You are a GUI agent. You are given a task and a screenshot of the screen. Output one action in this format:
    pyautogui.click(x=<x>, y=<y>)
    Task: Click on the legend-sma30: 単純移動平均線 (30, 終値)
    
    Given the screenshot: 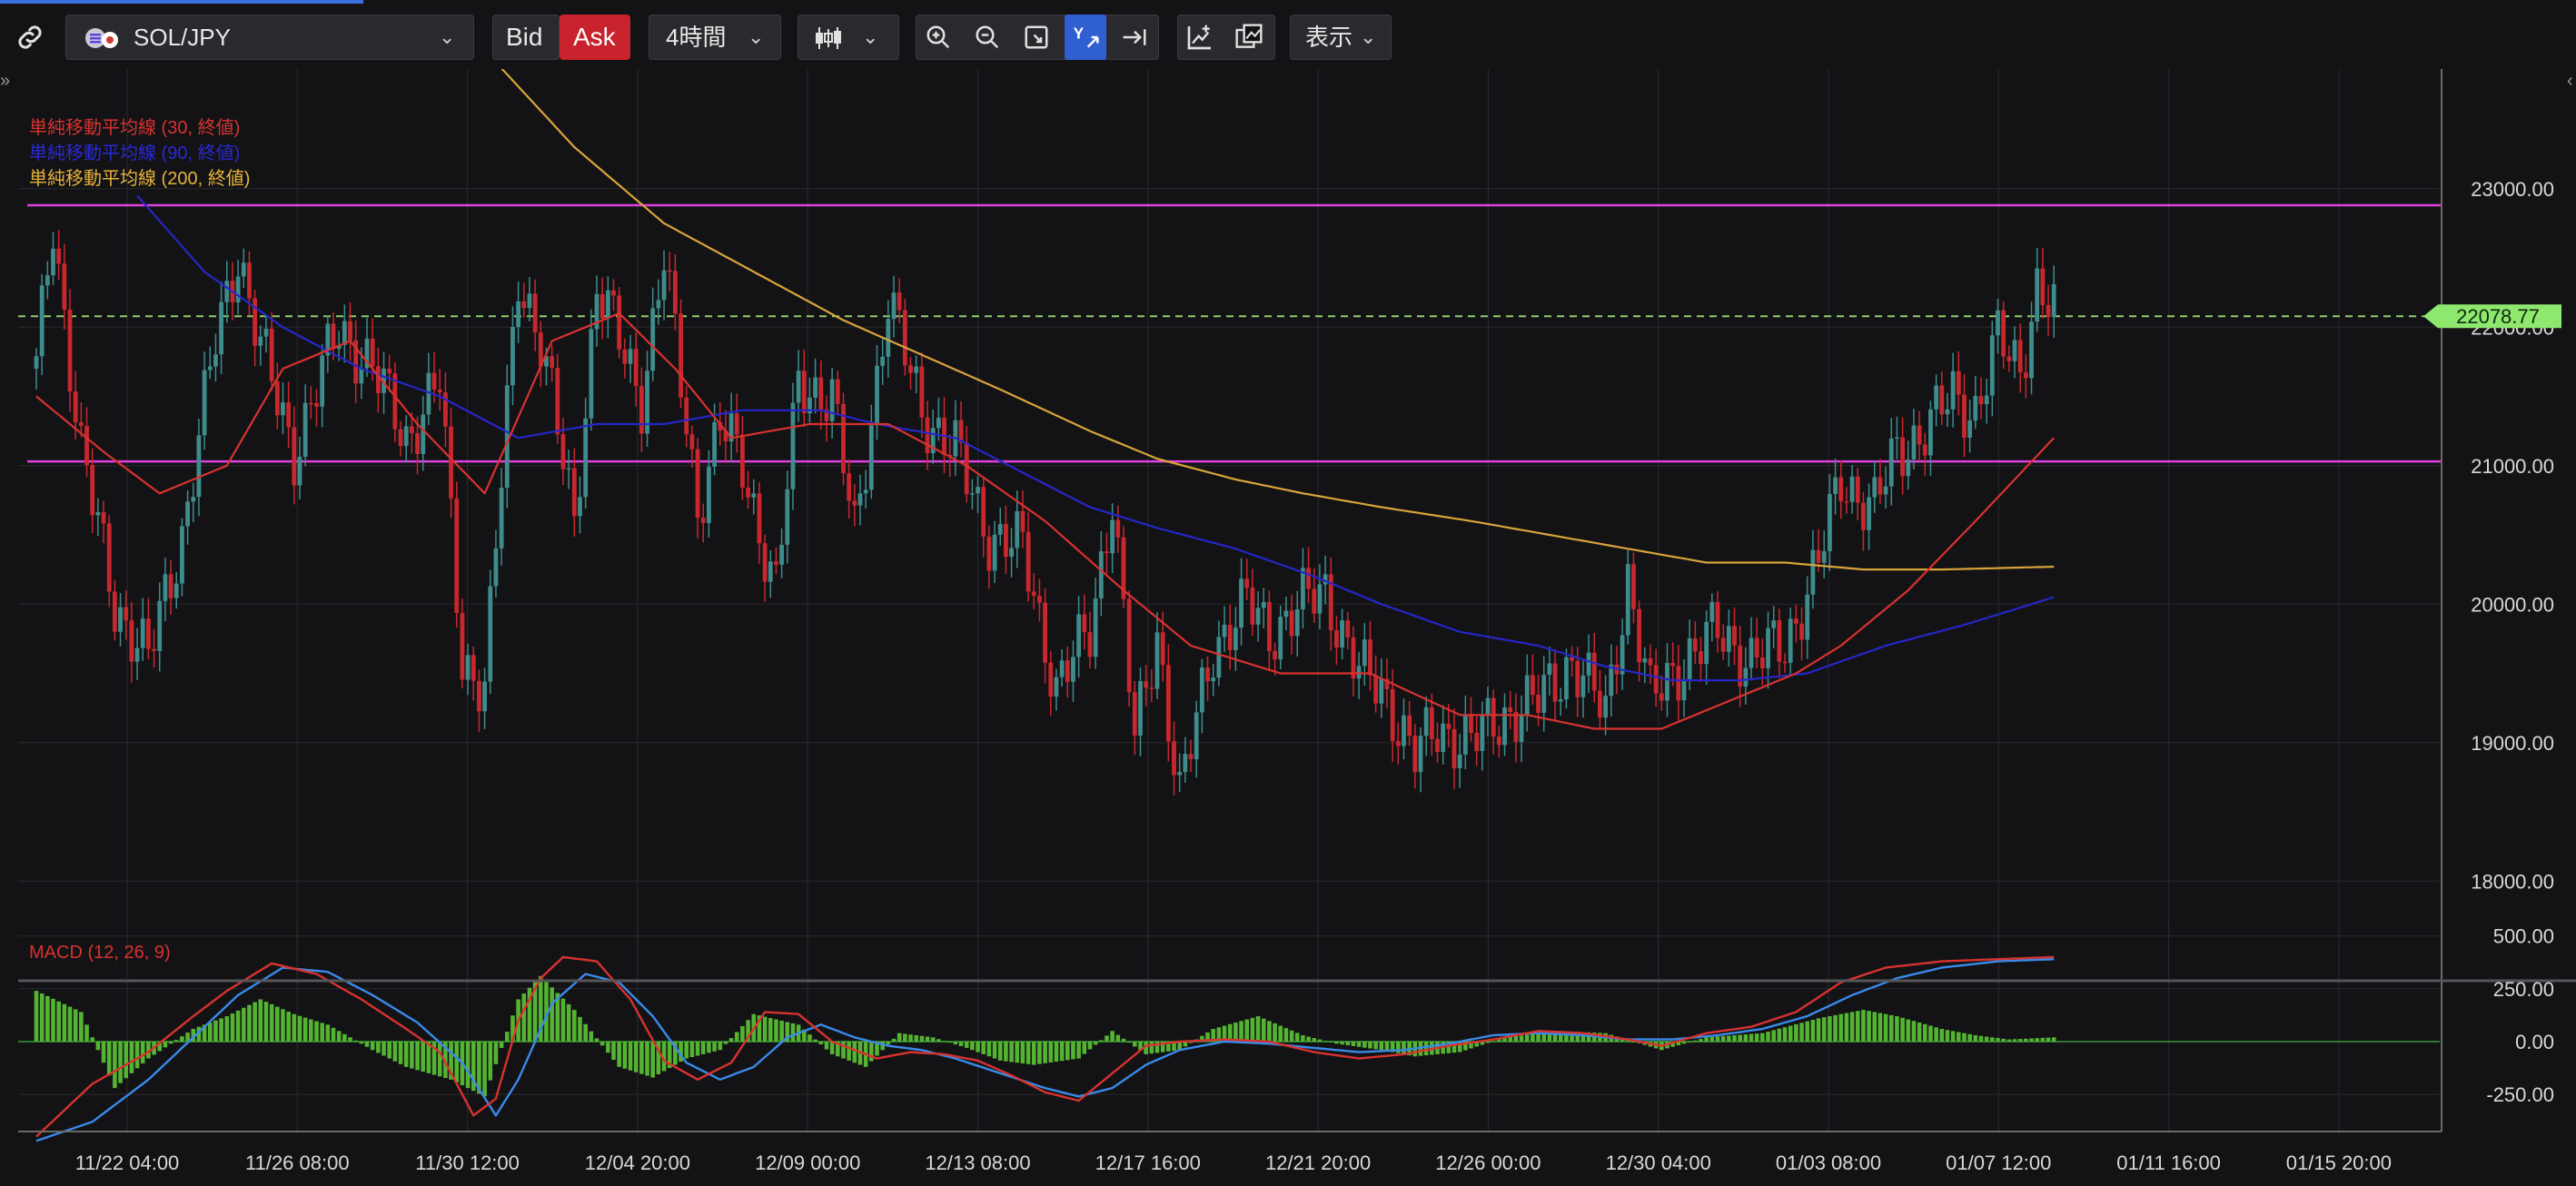 What is the action you would take?
    pyautogui.click(x=135, y=128)
    